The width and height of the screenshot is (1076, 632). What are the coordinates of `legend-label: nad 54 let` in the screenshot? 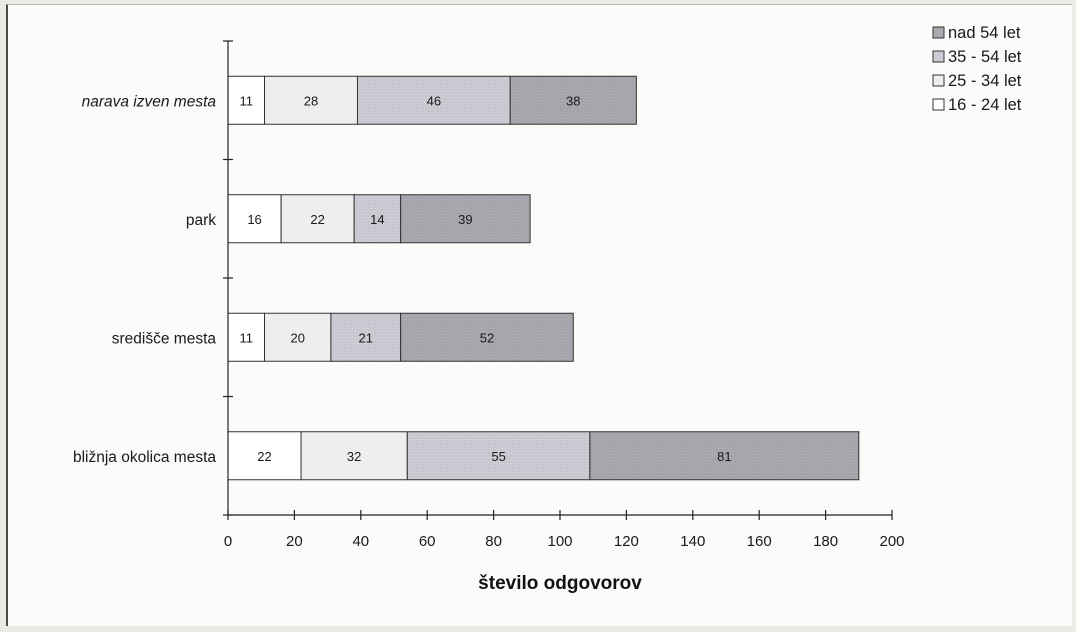 It's located at (984, 33).